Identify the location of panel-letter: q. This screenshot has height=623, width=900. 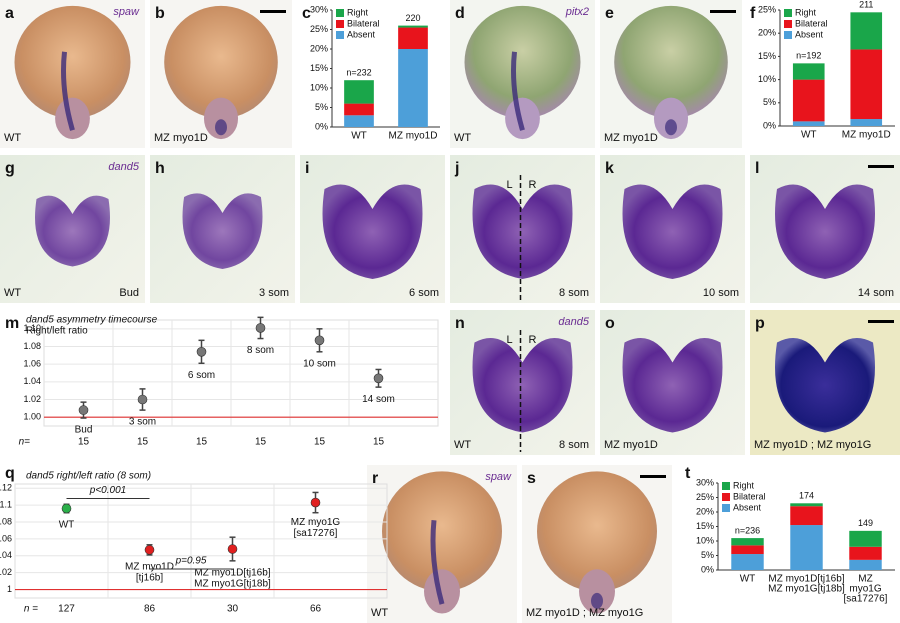
(10, 473).